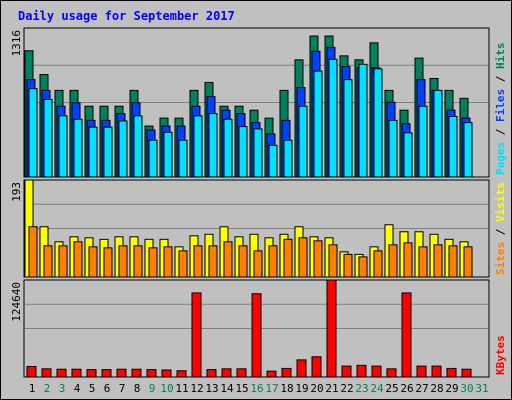  I want to click on day-label-31: 31, so click(481, 388).